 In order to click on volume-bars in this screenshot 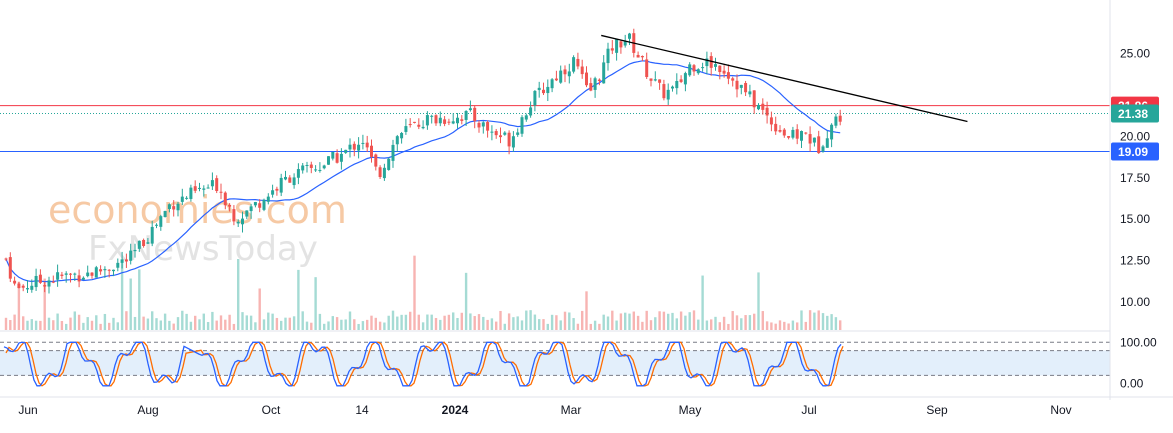, I will do `click(423, 292)`.